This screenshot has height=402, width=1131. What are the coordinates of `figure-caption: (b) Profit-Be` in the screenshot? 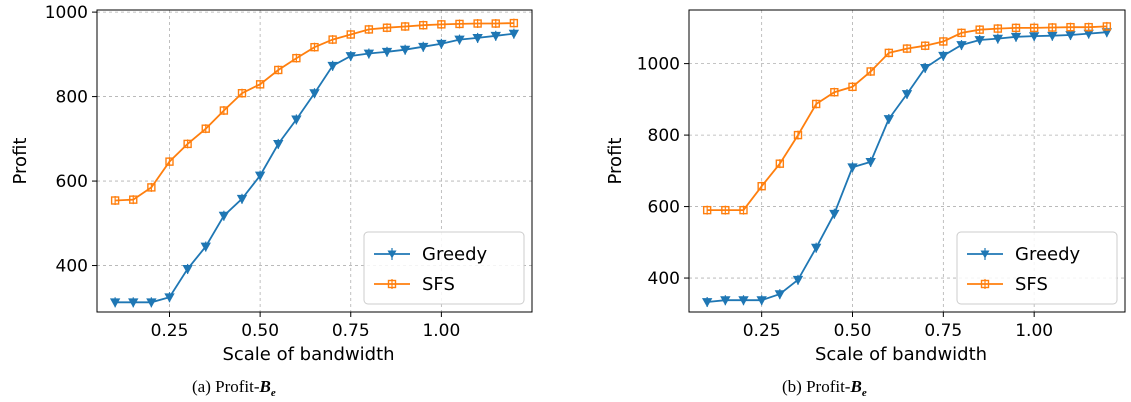 It's located at (824, 388).